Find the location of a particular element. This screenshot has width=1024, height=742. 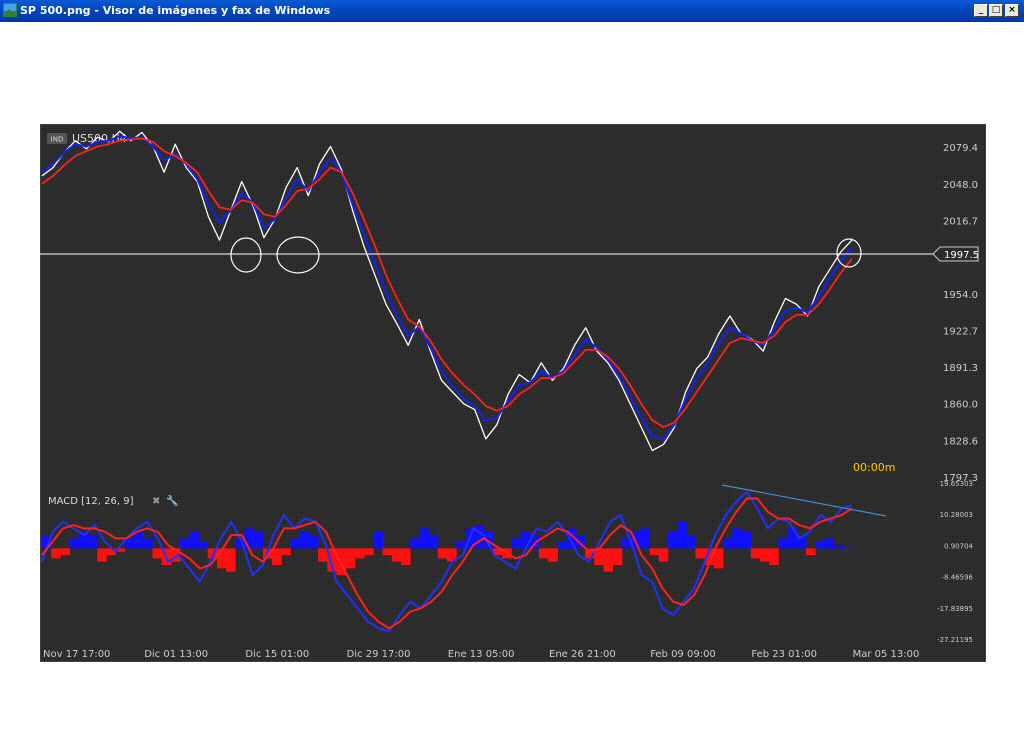

price-tick-label: 1828.6 is located at coordinates (960, 441).